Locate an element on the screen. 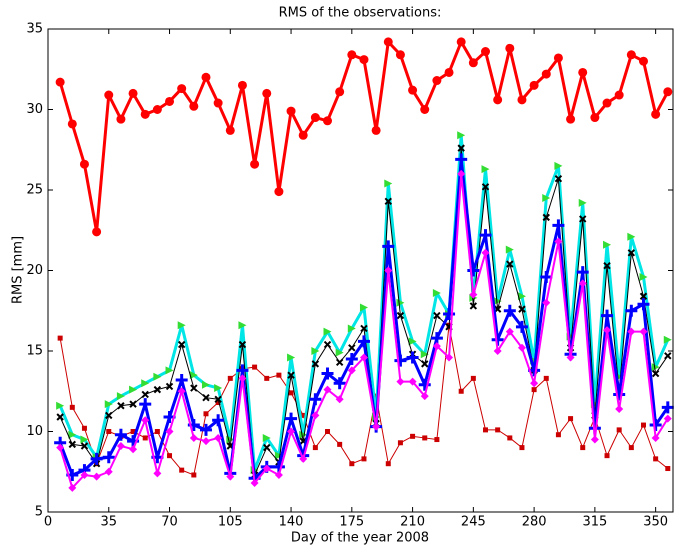 This screenshot has width=677, height=552. y-tick-label: 15 is located at coordinates (34, 351).